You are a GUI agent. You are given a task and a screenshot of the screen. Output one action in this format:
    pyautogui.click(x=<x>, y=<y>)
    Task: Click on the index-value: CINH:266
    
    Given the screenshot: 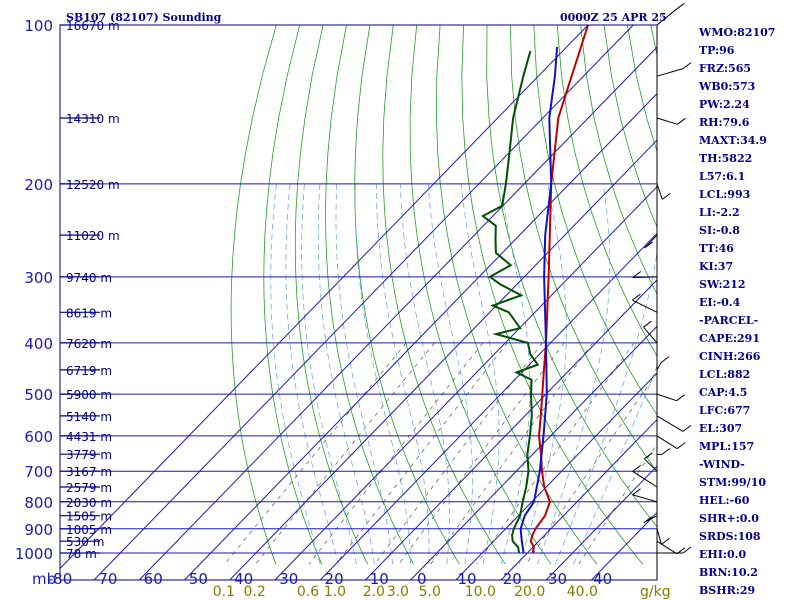 What is the action you would take?
    pyautogui.click(x=730, y=356)
    